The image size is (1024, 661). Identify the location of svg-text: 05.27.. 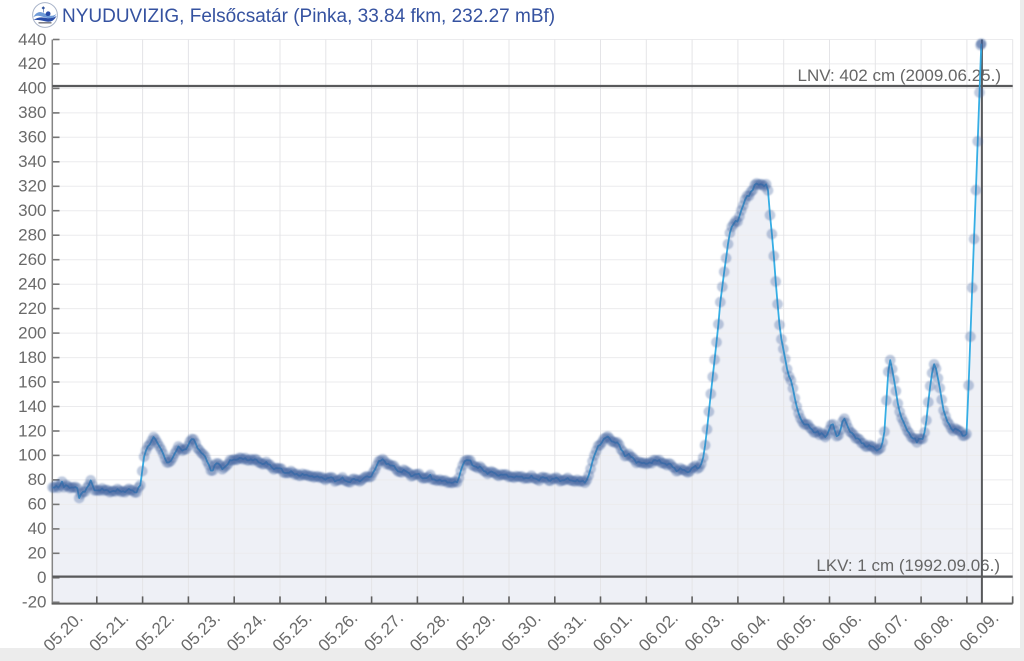
(383, 631).